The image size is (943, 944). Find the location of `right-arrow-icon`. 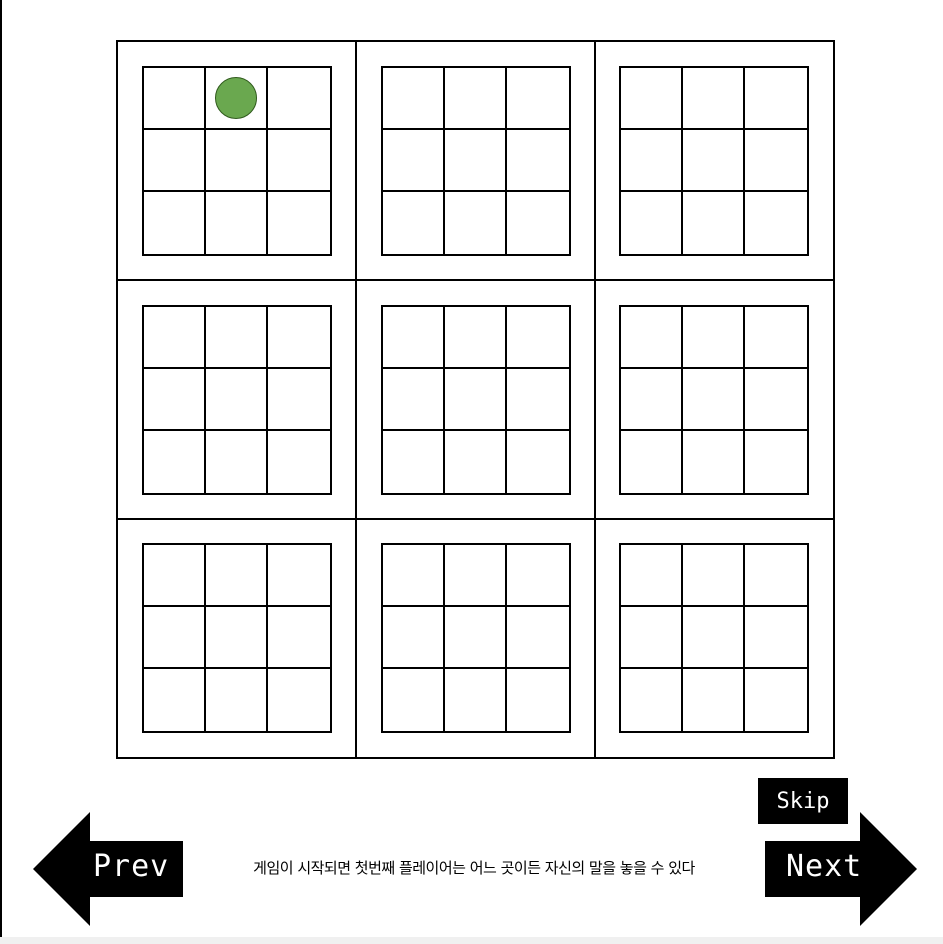

right-arrow-icon is located at coordinates (841, 869).